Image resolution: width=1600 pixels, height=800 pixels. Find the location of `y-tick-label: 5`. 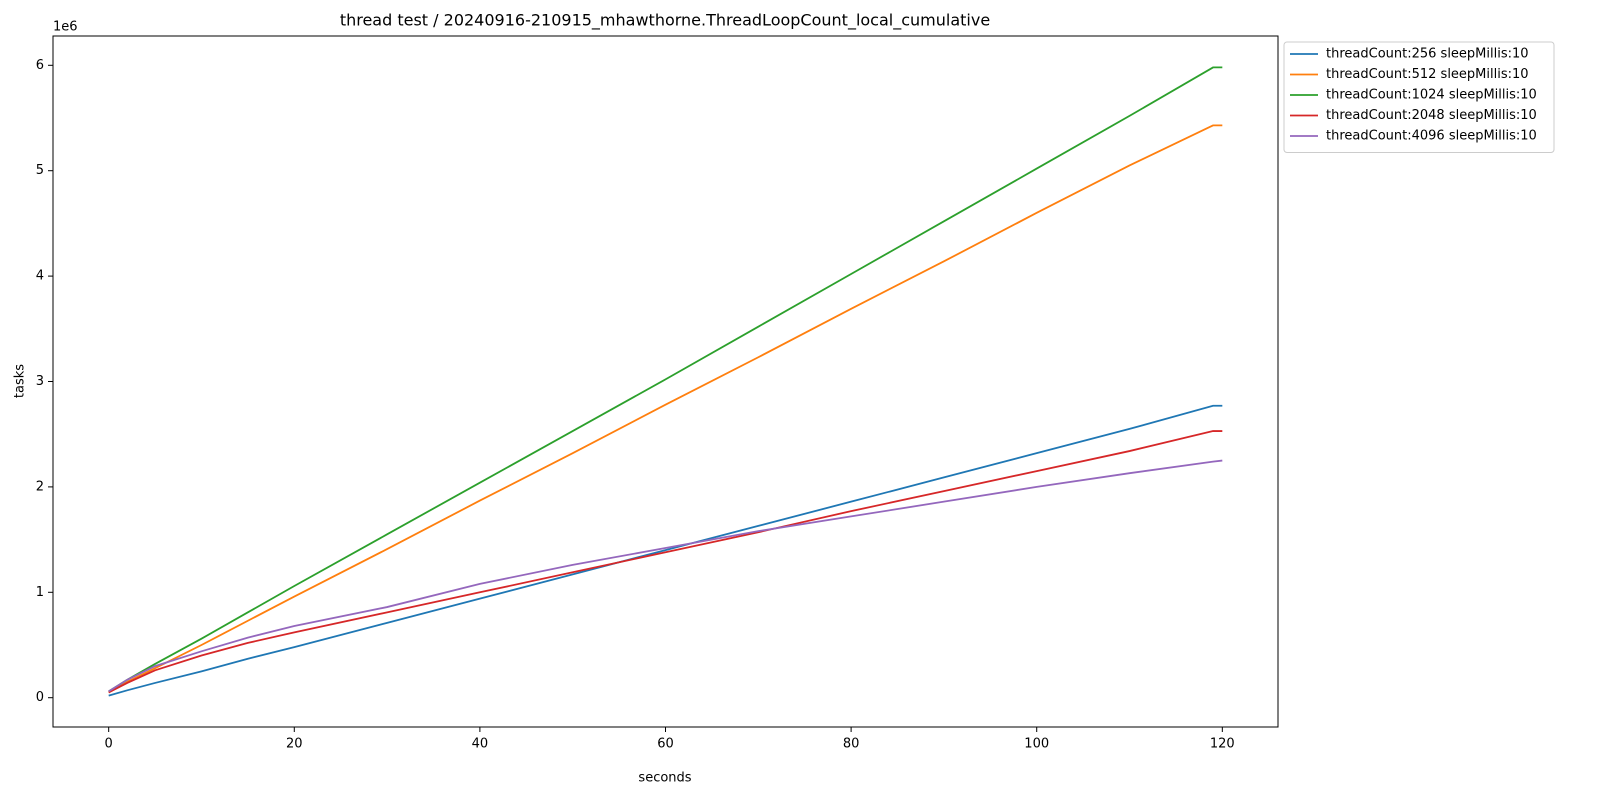

y-tick-label: 5 is located at coordinates (40, 170).